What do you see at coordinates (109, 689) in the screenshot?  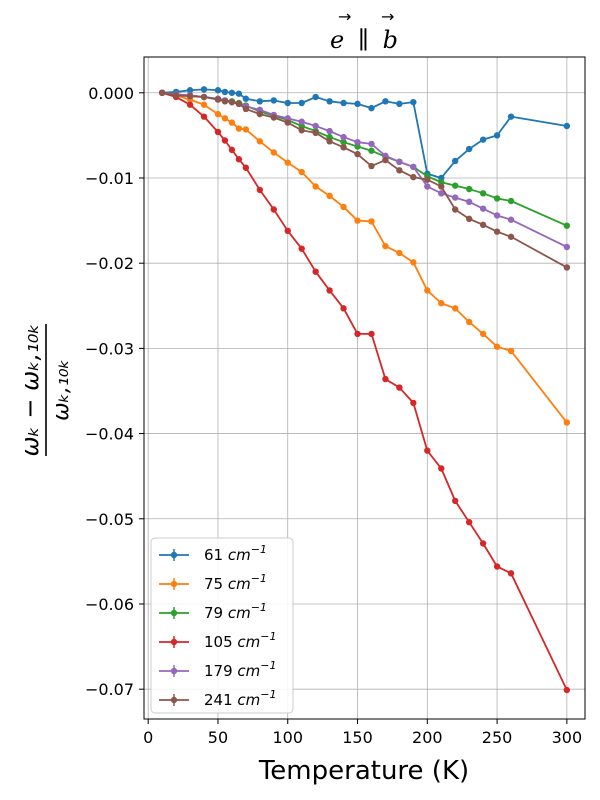 I see `y-tick-label: −0.07` at bounding box center [109, 689].